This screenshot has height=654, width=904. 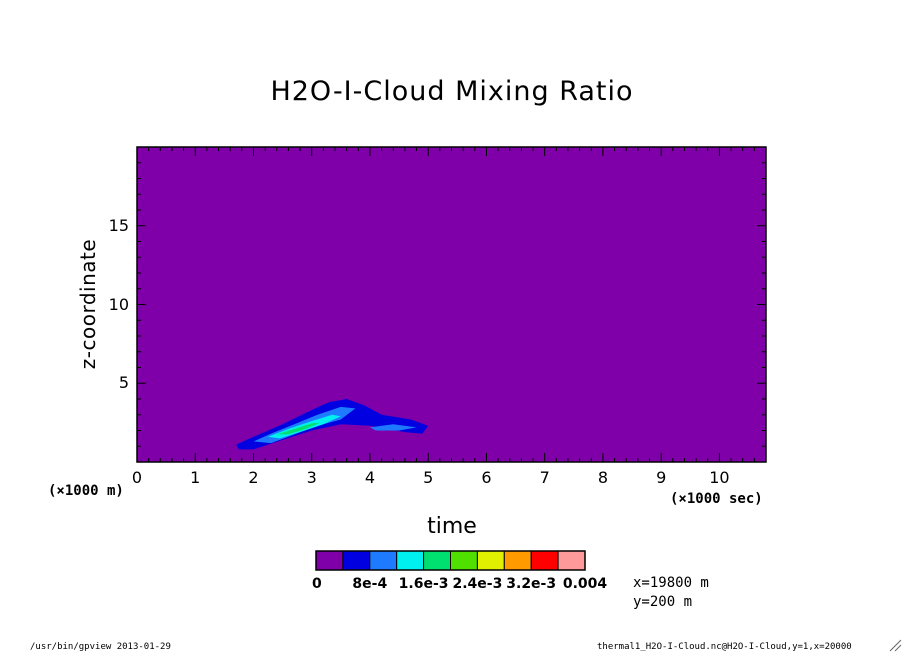 What do you see at coordinates (486, 477) in the screenshot?
I see `x-tick-label: 6` at bounding box center [486, 477].